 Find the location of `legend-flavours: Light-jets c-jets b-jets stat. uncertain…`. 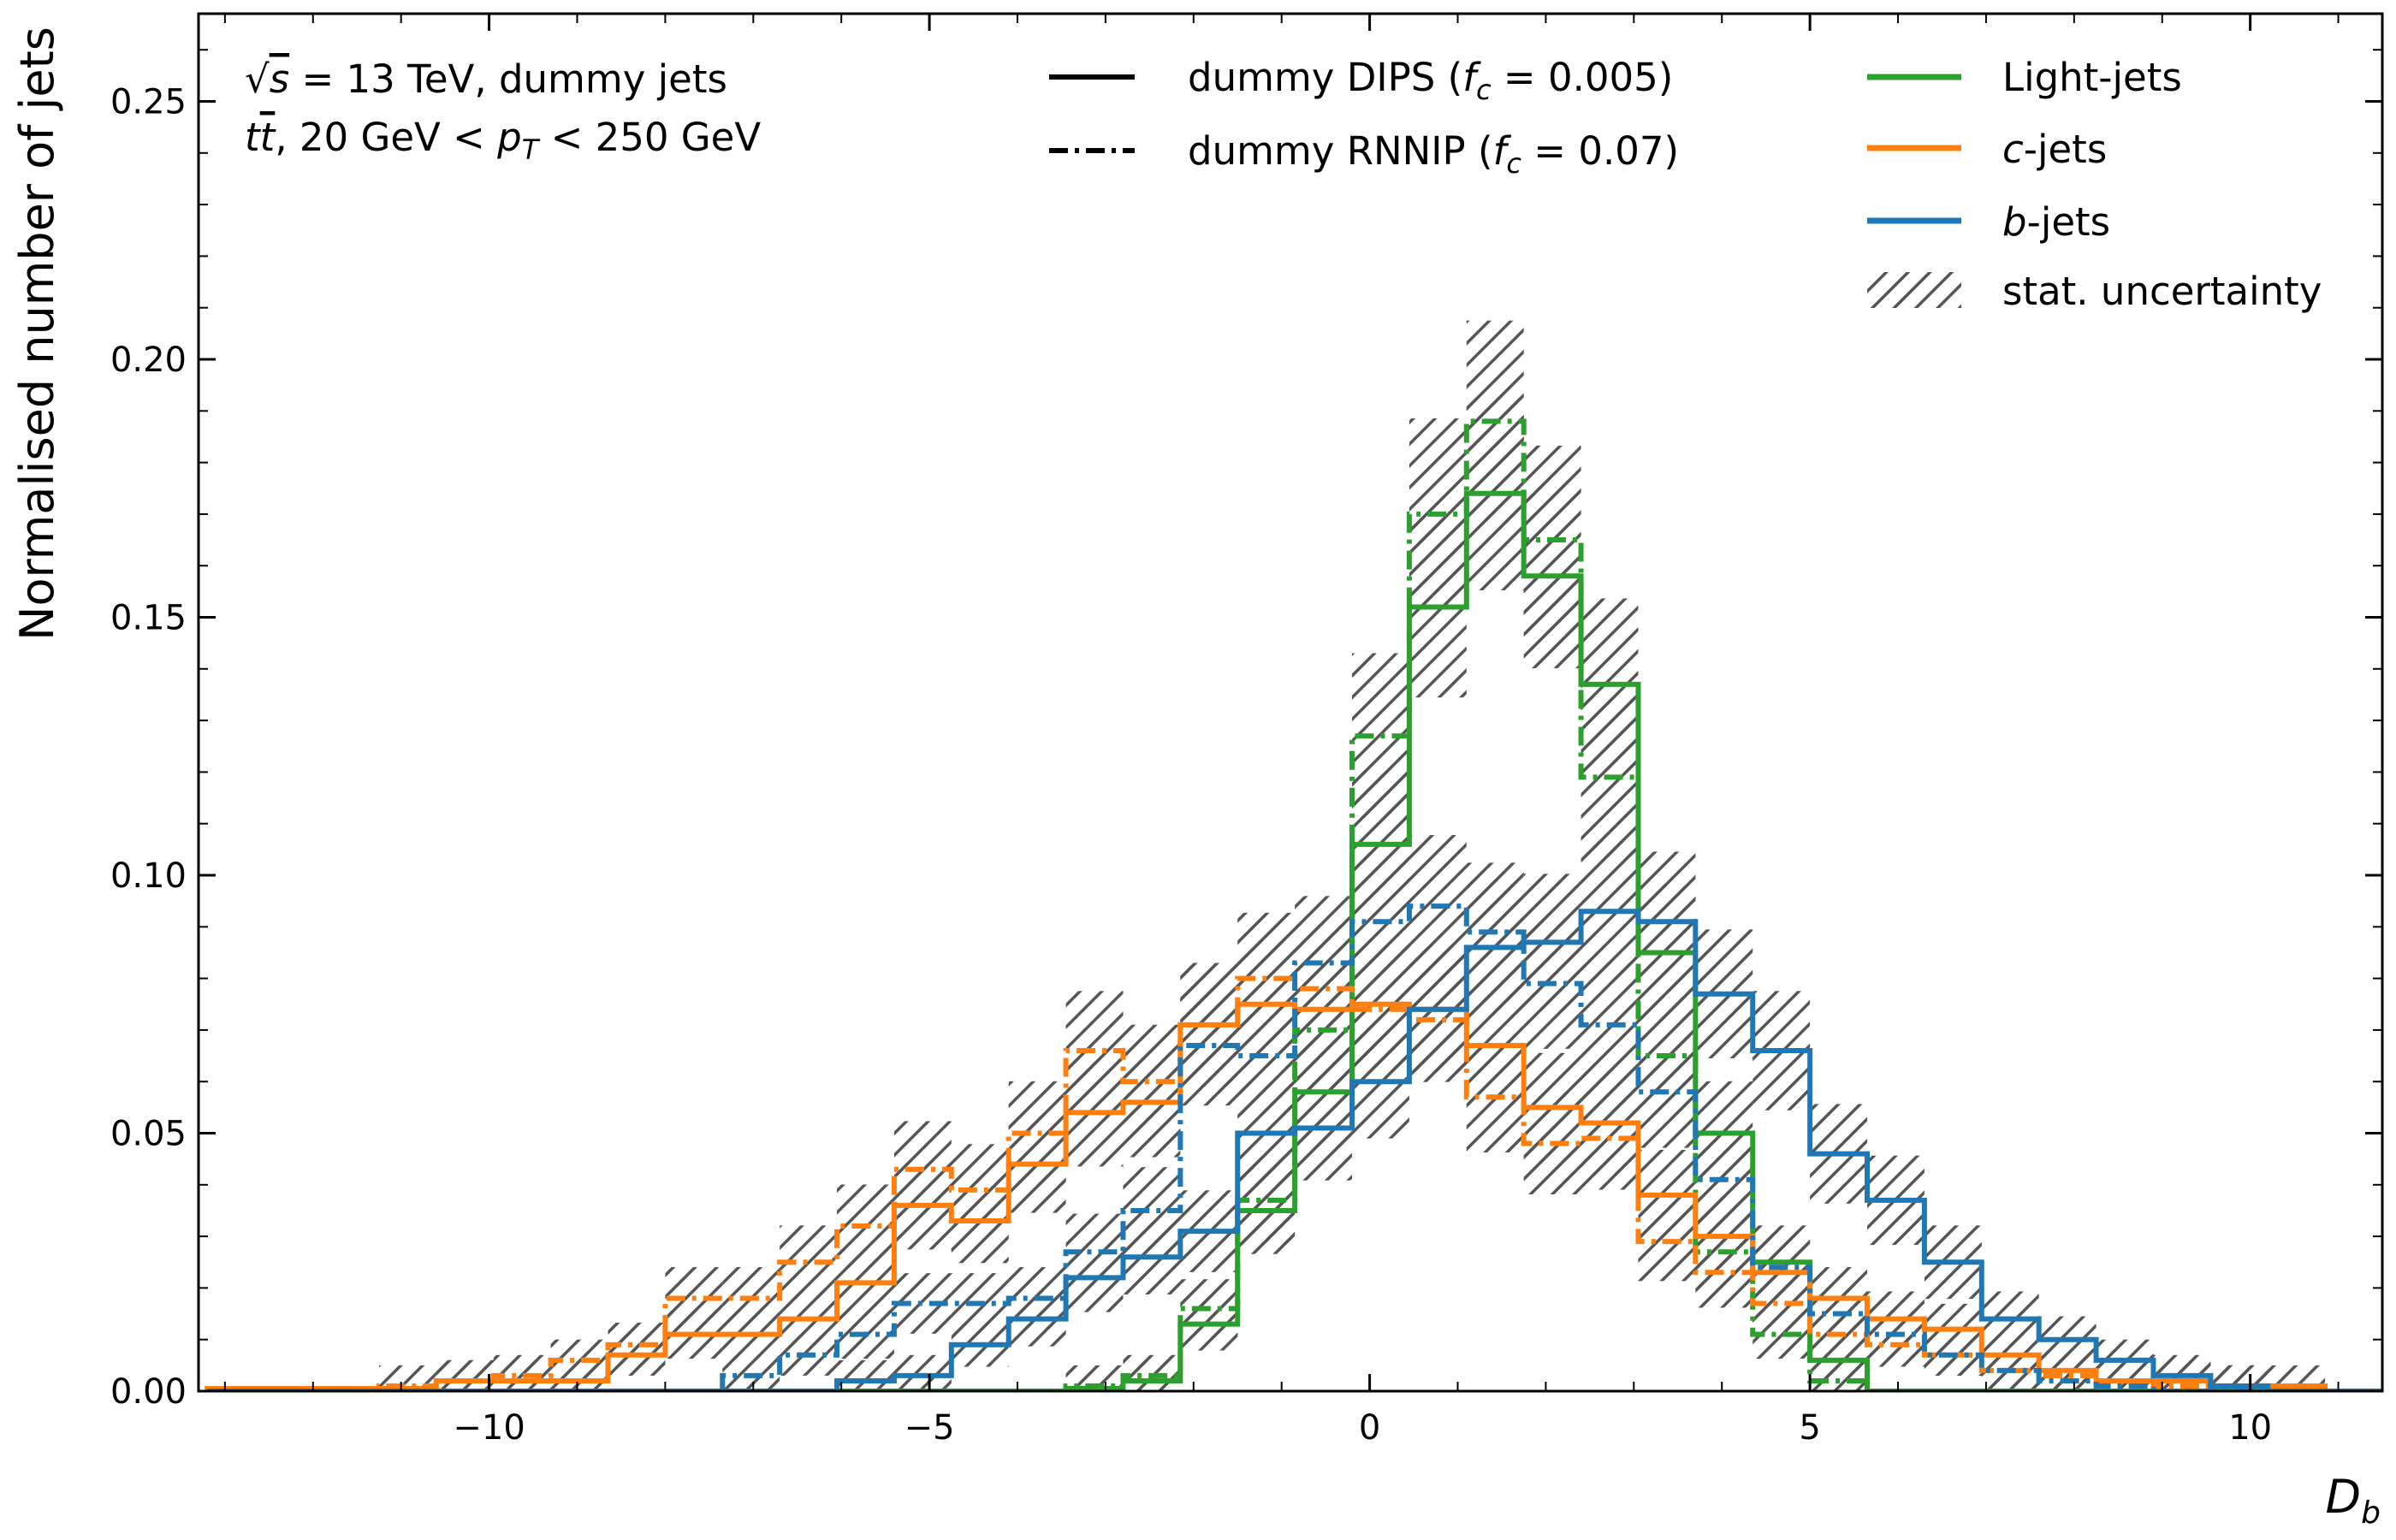

legend-flavours: Light-jets c-jets b-jets stat. uncertain… is located at coordinates (2094, 184).